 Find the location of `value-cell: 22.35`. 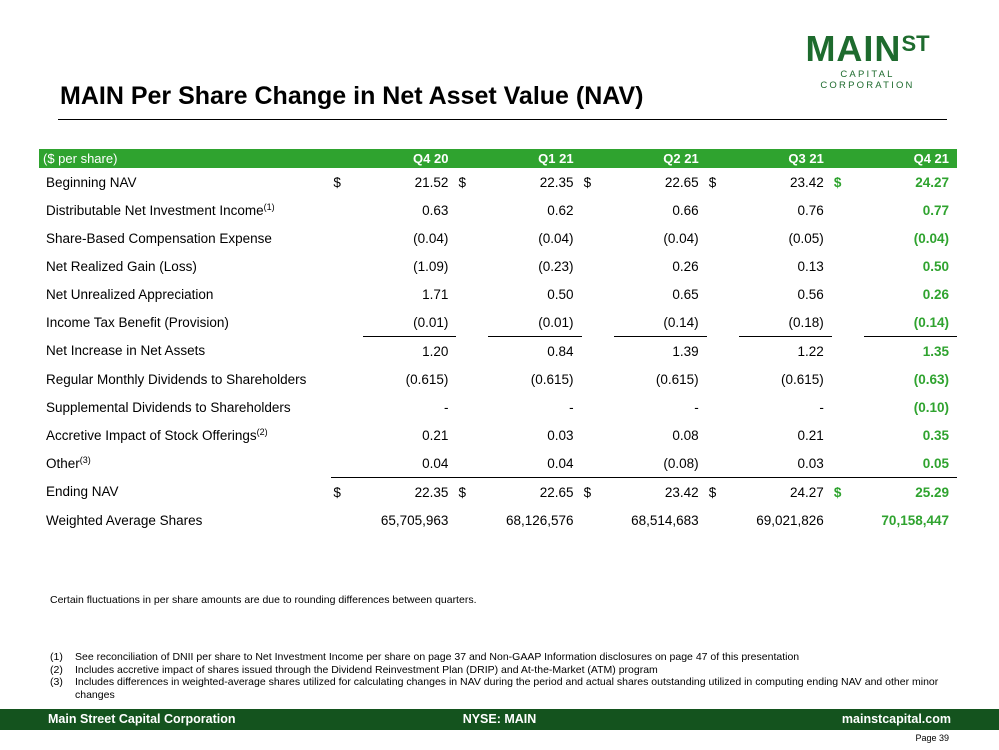

value-cell: 22.35 is located at coordinates (556, 182).